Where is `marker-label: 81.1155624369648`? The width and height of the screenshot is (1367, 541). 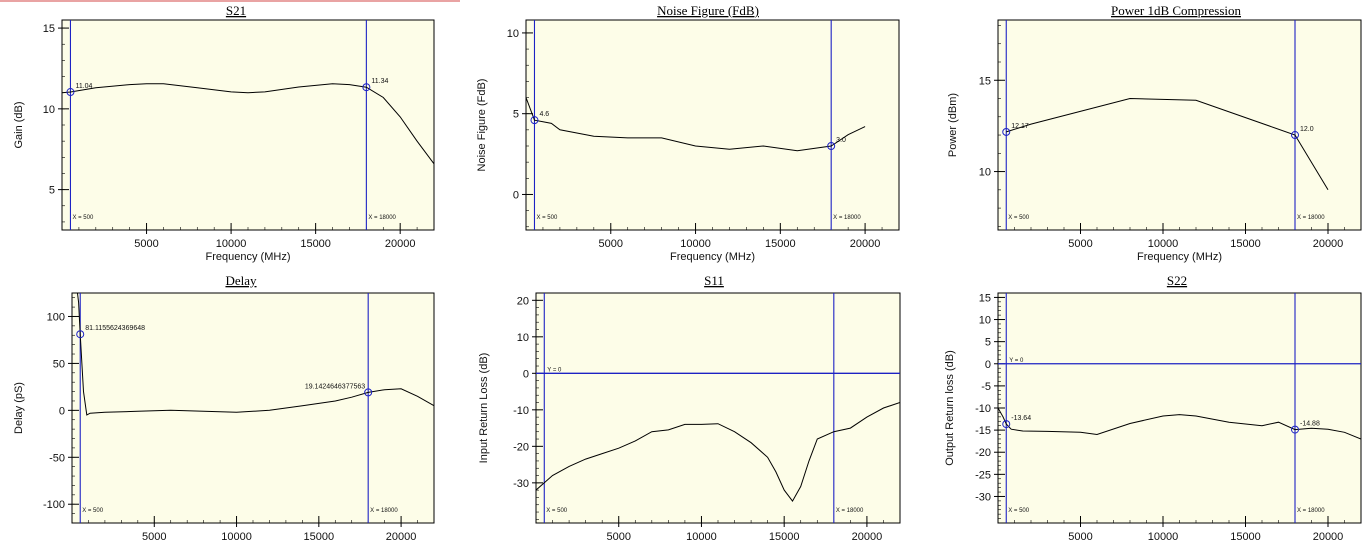 marker-label: 81.1155624369648 is located at coordinates (115, 328).